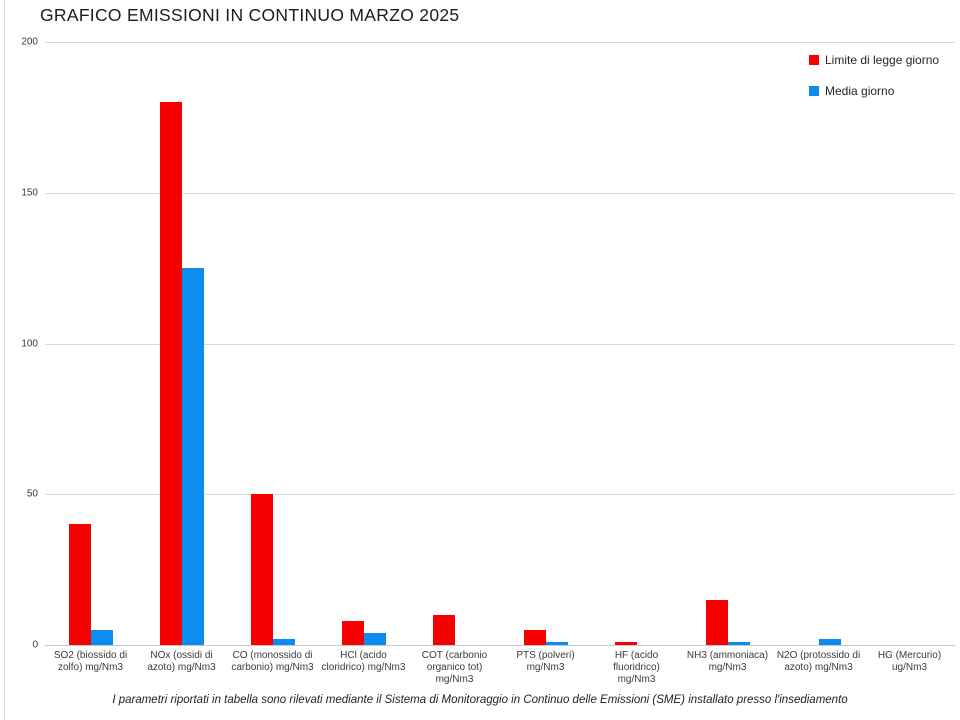 The height and width of the screenshot is (720, 960). I want to click on legend-item: Limite di legge giorno, so click(874, 59).